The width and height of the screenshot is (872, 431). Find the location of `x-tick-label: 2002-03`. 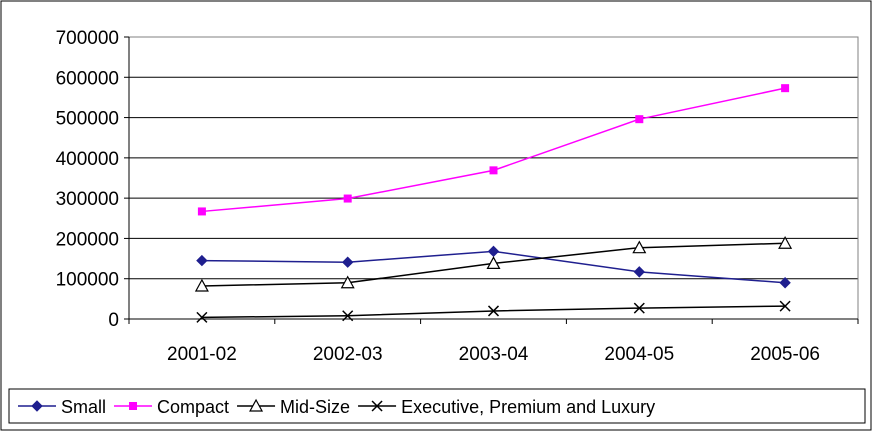

x-tick-label: 2002-03 is located at coordinates (348, 354).